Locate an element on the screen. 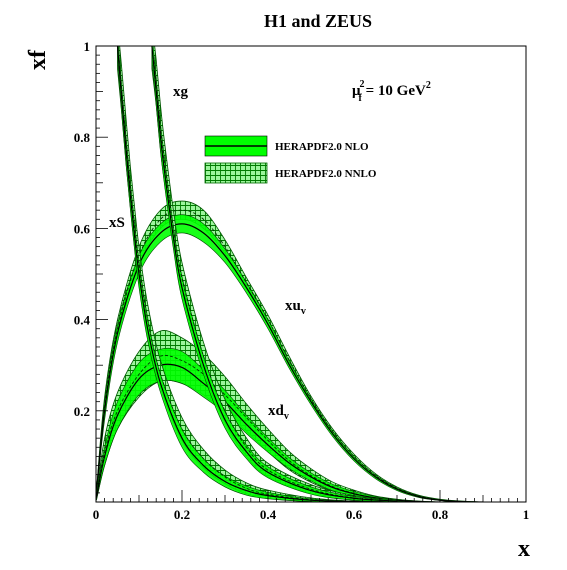  y-tick-label: 0.8 is located at coordinates (82, 137).